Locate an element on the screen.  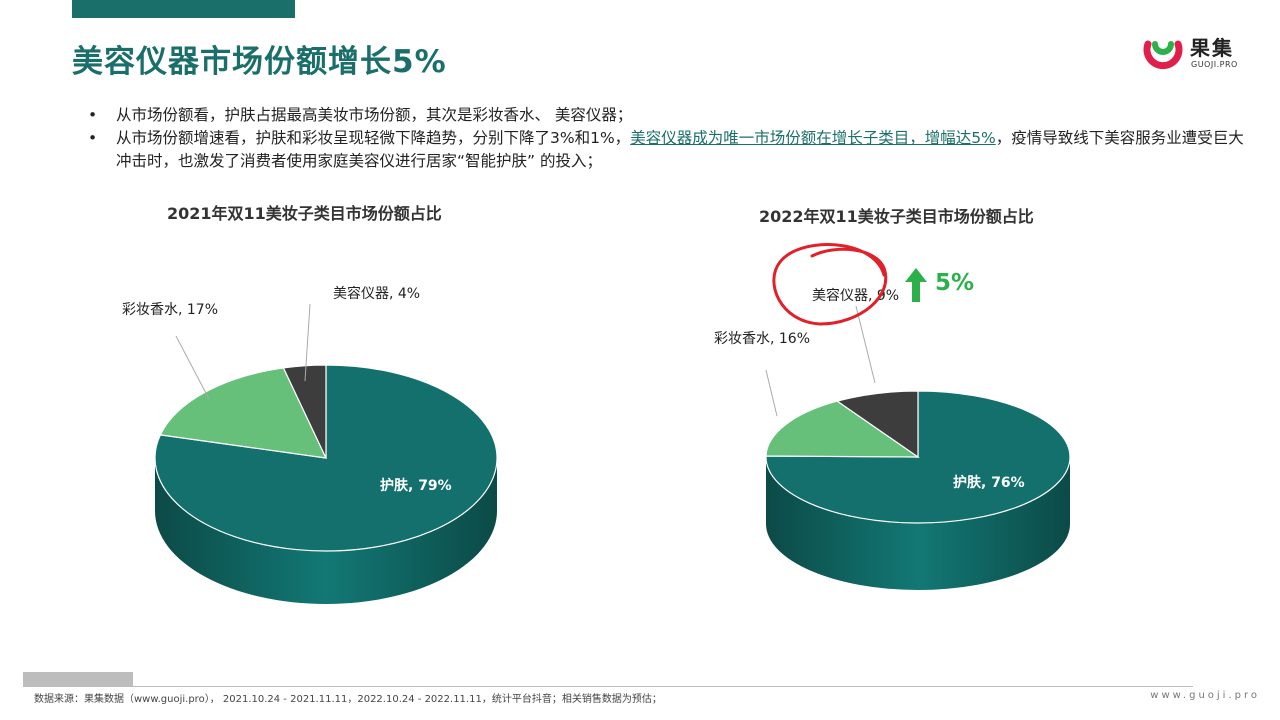
logo-subtitle: GUOJI.PRO is located at coordinates (1214, 64).